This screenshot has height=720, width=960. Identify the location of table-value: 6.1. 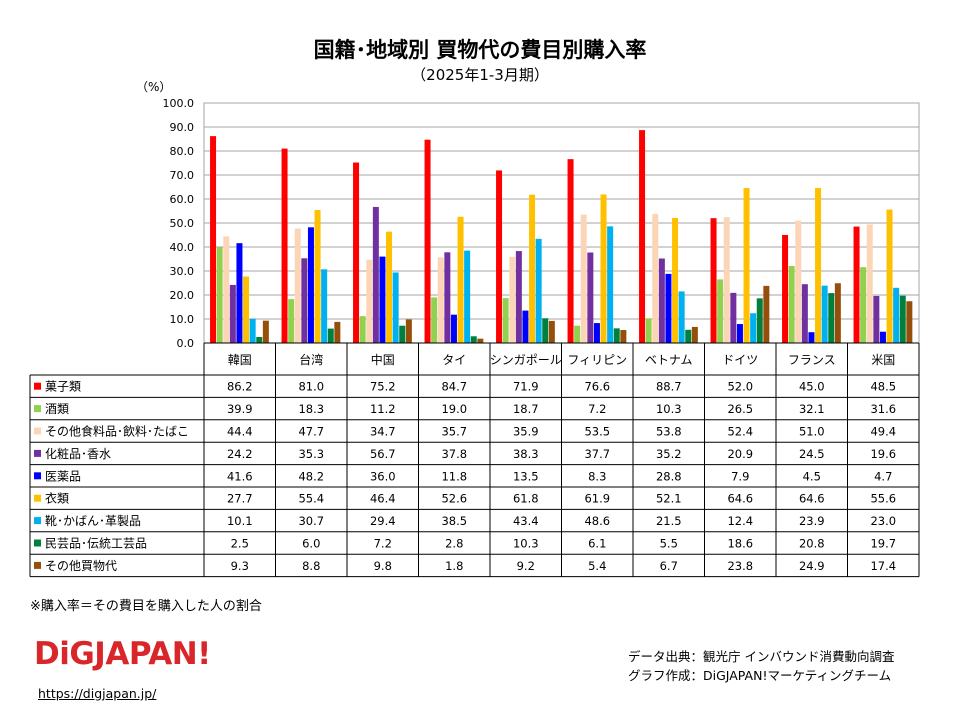
(597, 544).